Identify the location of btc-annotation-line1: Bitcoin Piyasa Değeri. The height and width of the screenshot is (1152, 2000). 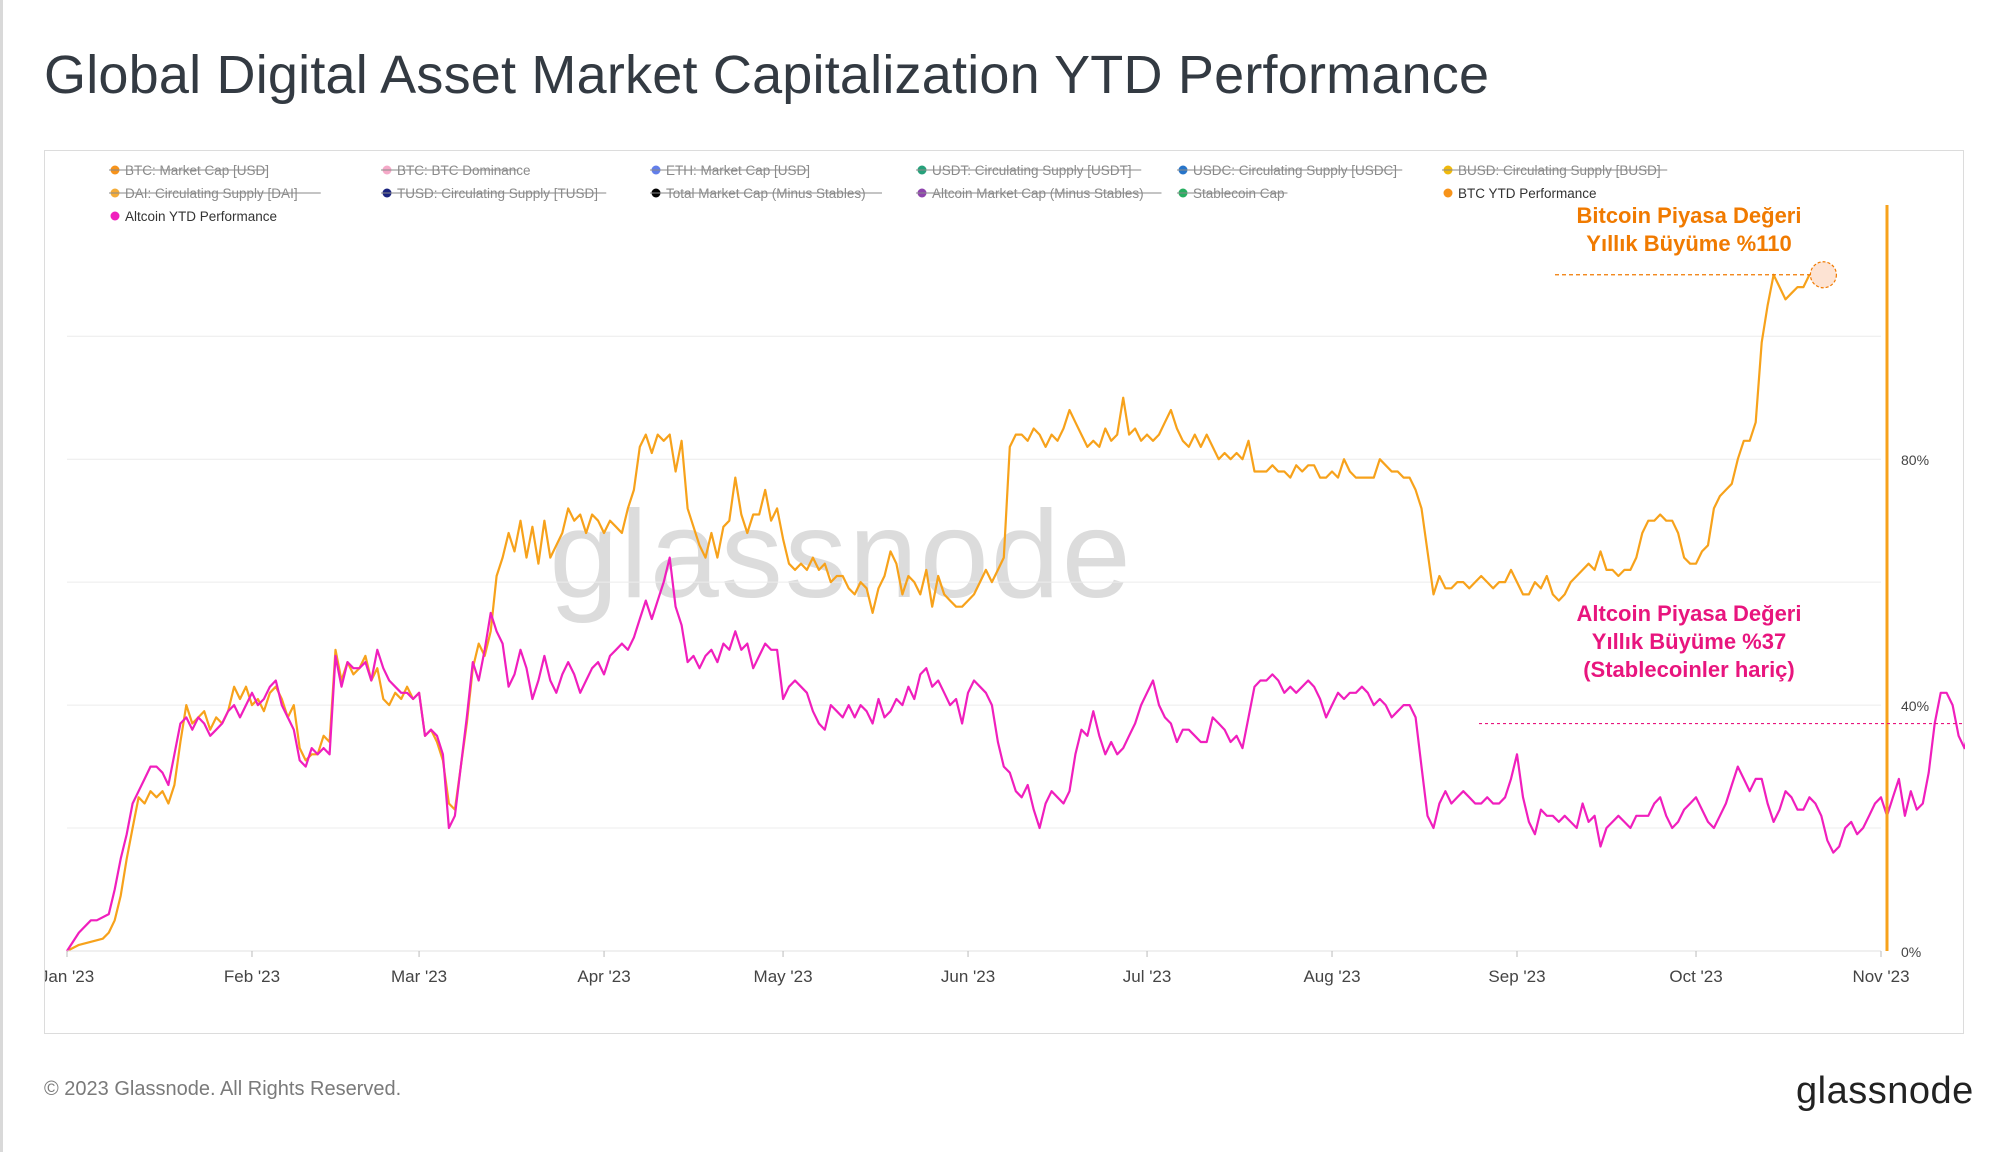
(1689, 215).